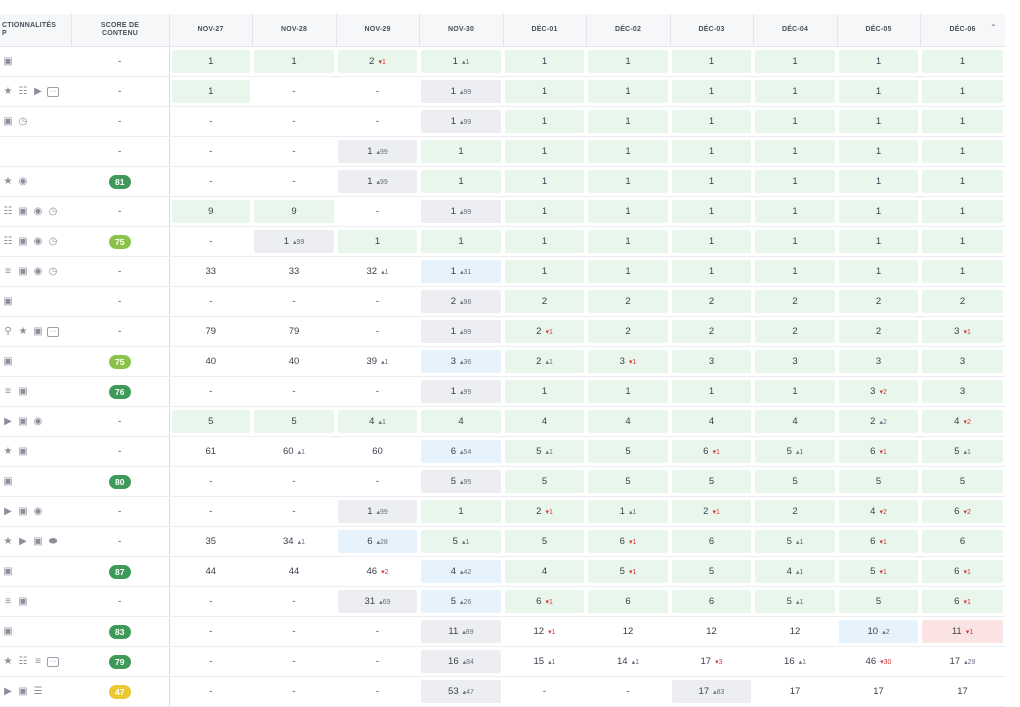 This screenshot has height=707, width=1020. I want to click on table-row: - - -1 ▴99 1 1 1 1 1 1 1, so click(502, 151).